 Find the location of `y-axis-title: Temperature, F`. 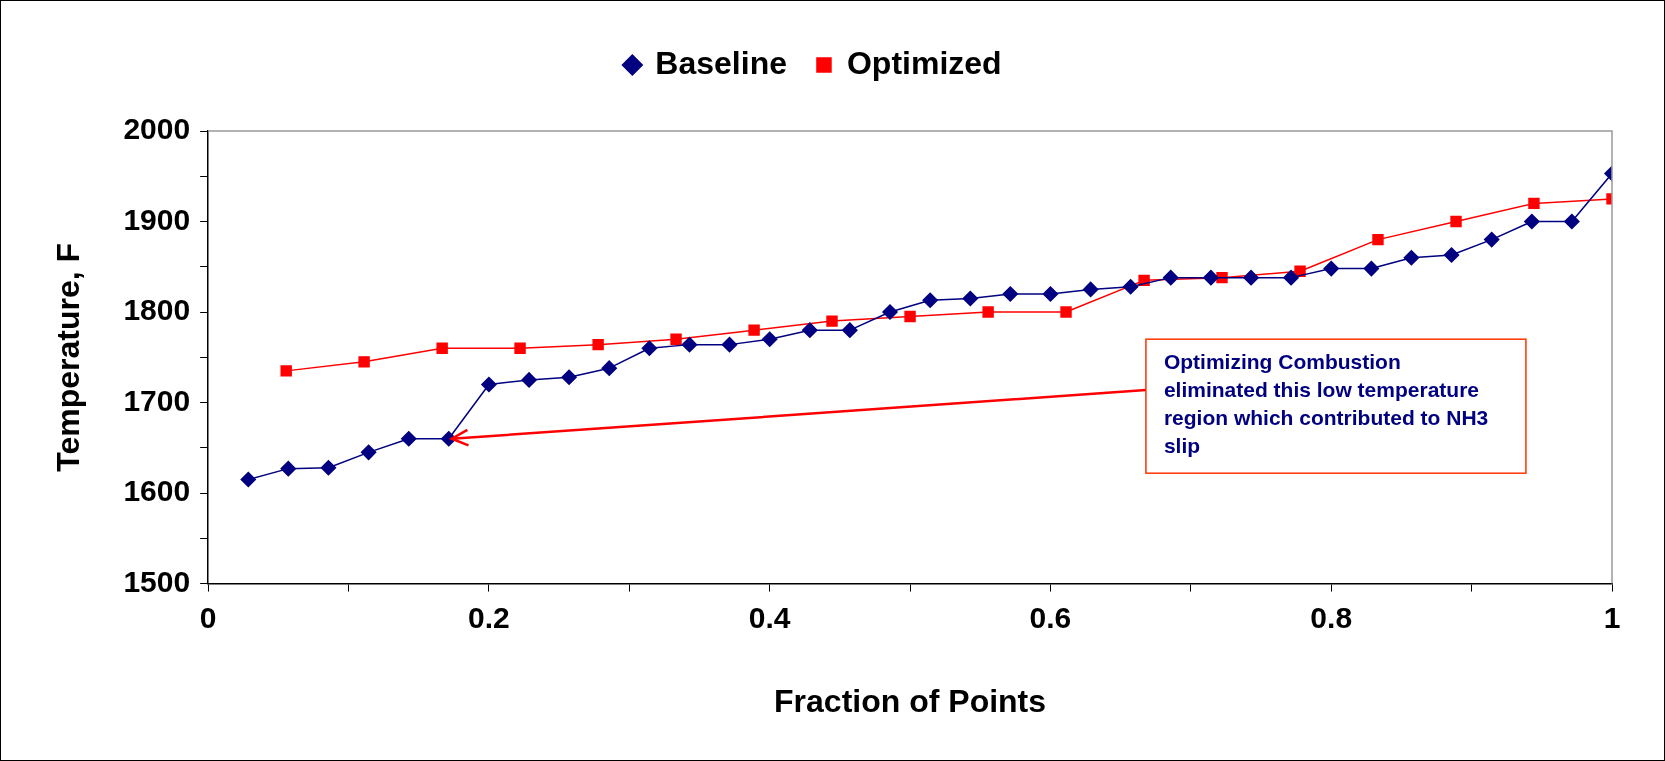

y-axis-title: Temperature, F is located at coordinates (68, 357).